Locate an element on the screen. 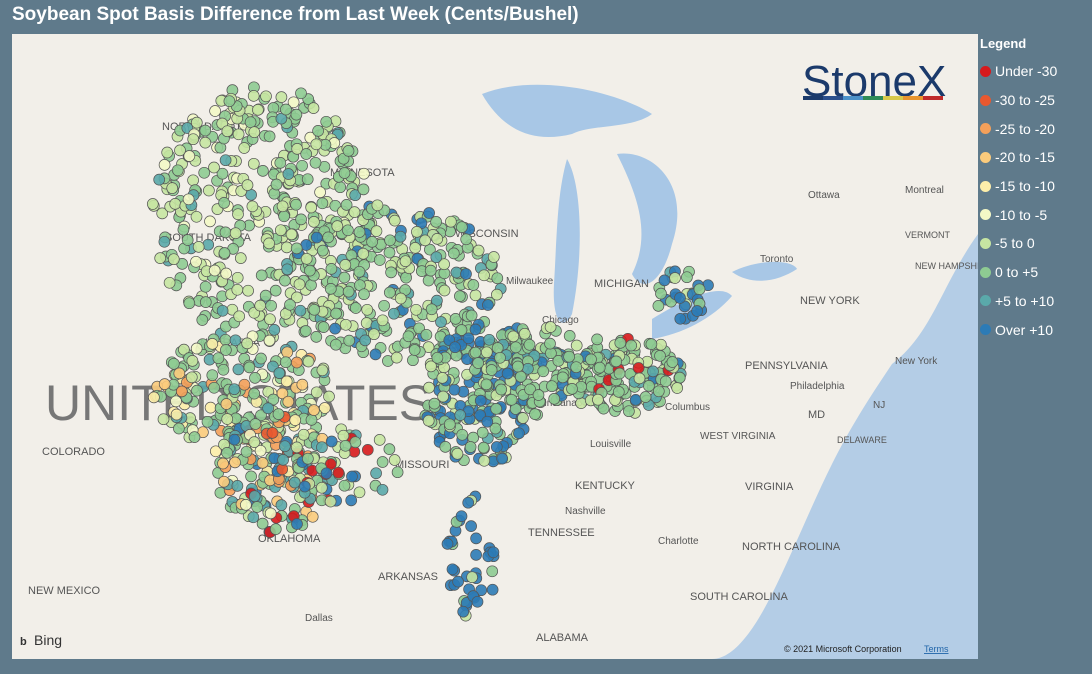 This screenshot has width=1092, height=674. legend-item: Under -30 is located at coordinates (1018, 71).